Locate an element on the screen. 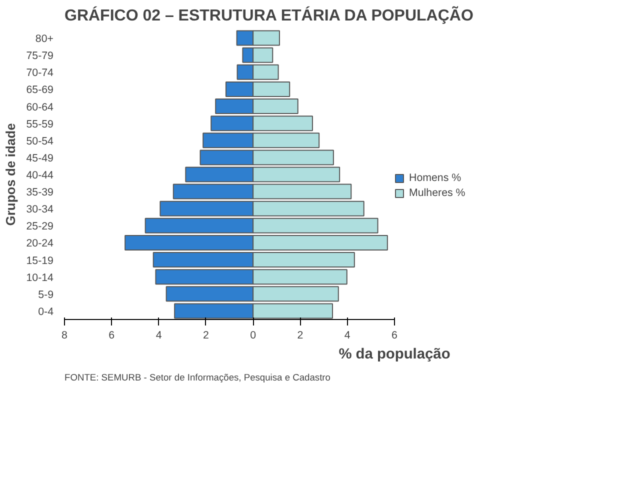  x-axis-title: % da população is located at coordinates (394, 354).